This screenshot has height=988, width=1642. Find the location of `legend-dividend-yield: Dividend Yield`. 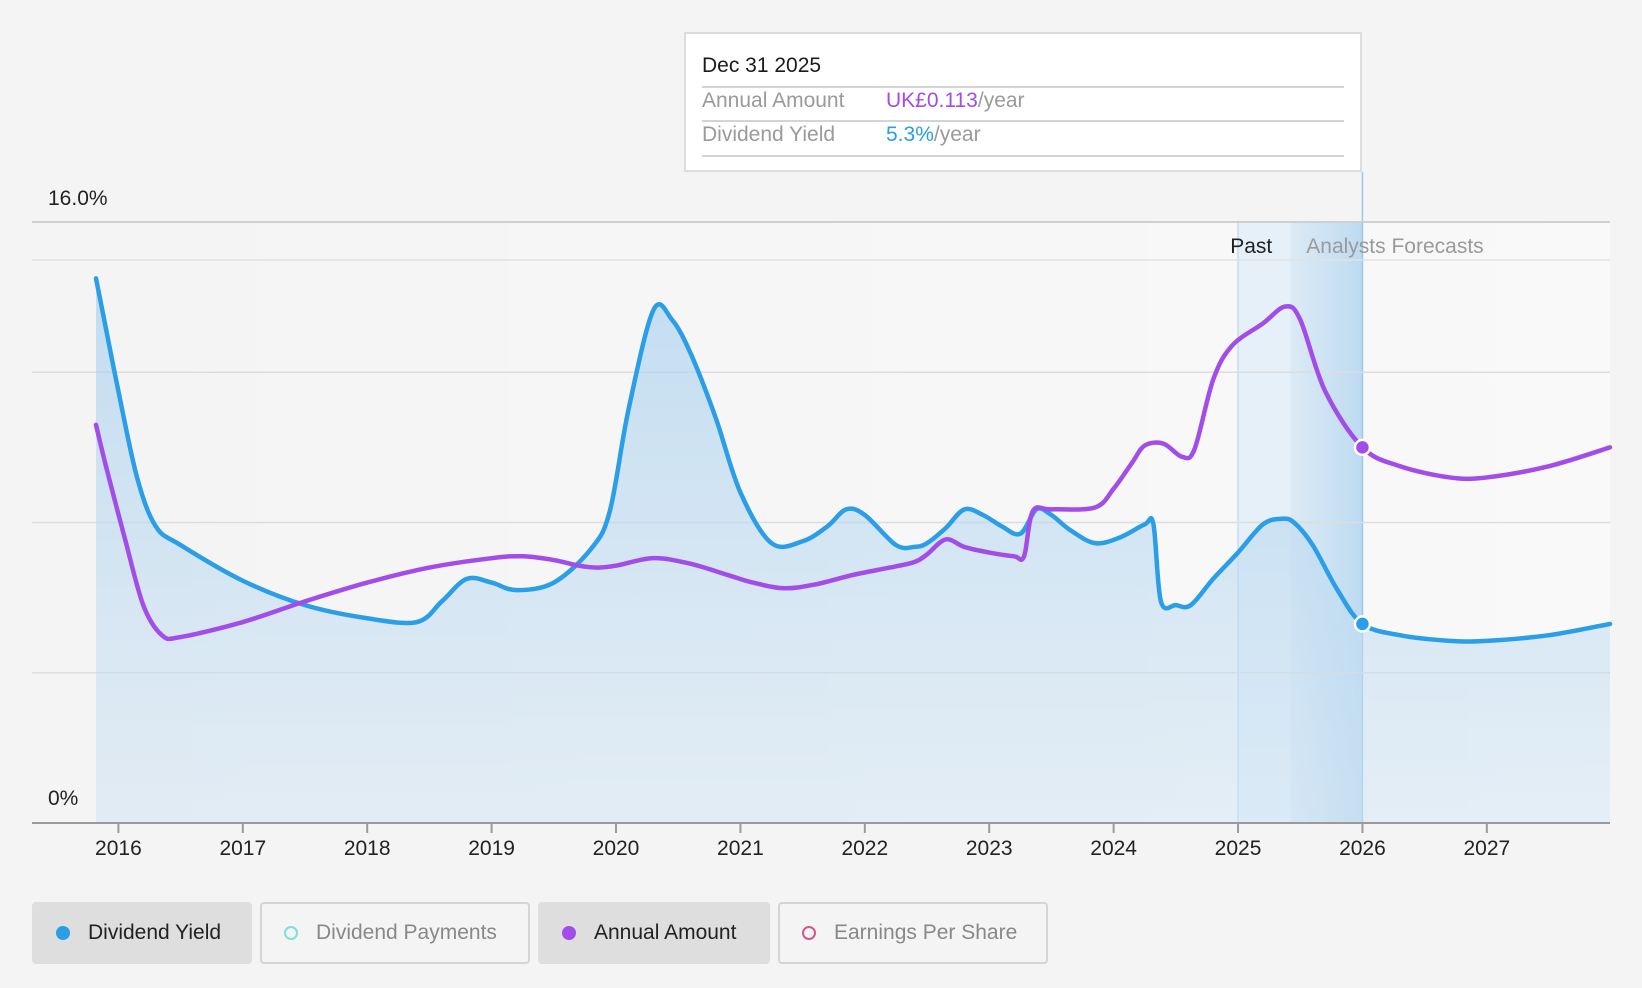

legend-dividend-yield: Dividend Yield is located at coordinates (142, 933).